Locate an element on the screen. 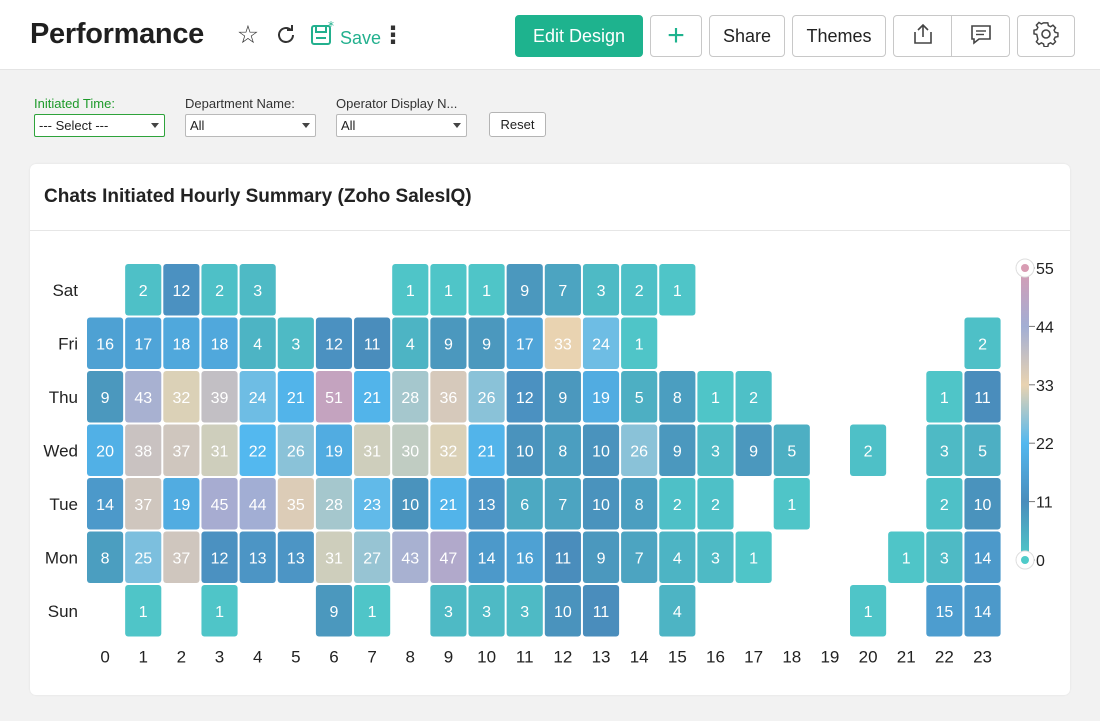 The image size is (1100, 721). x-tick-label: 5 is located at coordinates (295, 657).